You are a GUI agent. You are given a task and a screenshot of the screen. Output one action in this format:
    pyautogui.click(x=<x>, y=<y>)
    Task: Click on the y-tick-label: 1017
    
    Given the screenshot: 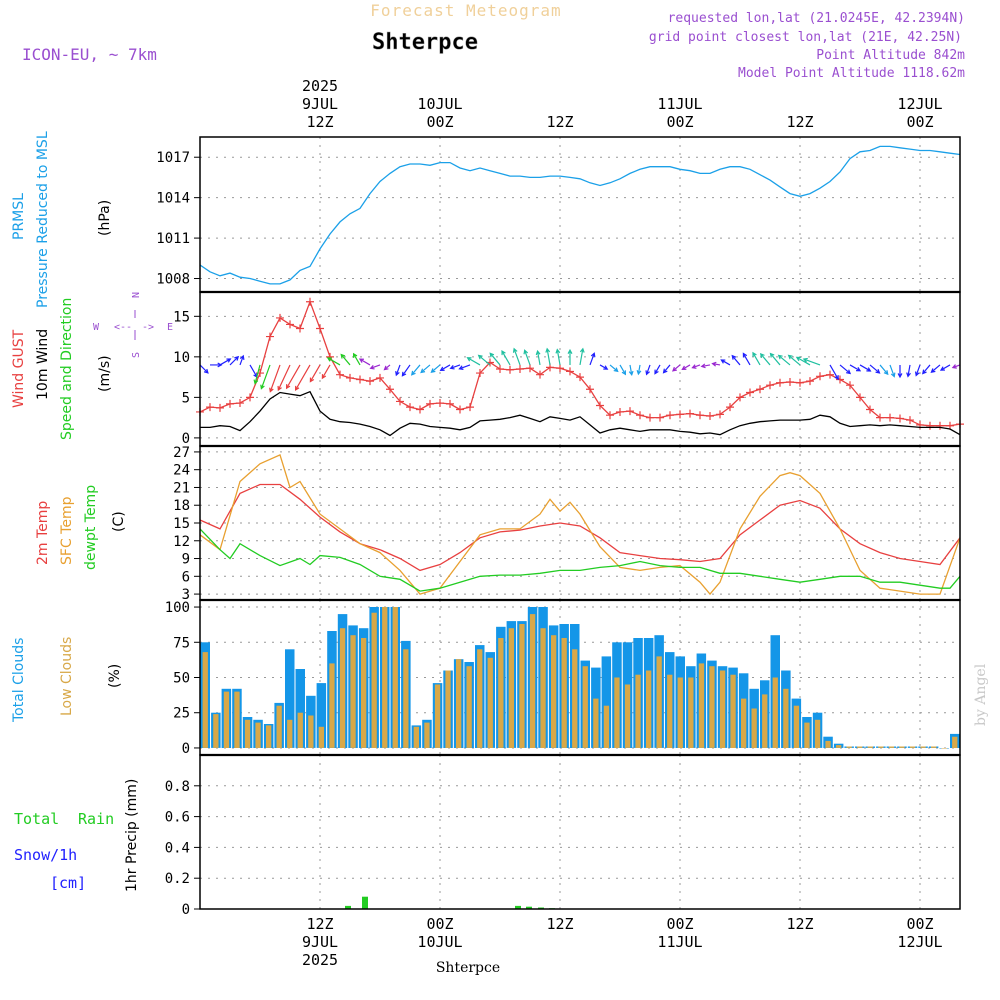 What is the action you would take?
    pyautogui.click(x=173, y=158)
    